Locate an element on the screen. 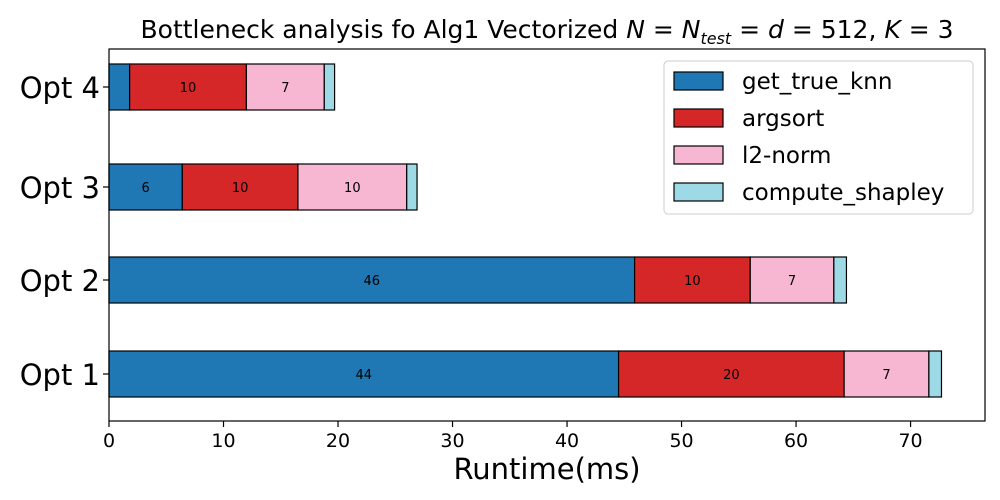 The width and height of the screenshot is (1000, 500). legend-label: compute_shapley is located at coordinates (843, 193).